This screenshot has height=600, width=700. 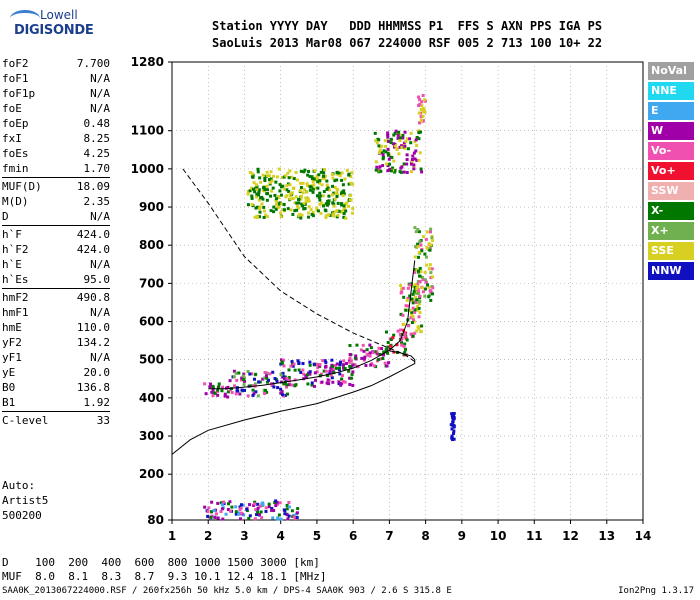 I want to click on param-key: foE, so click(x=12, y=108).